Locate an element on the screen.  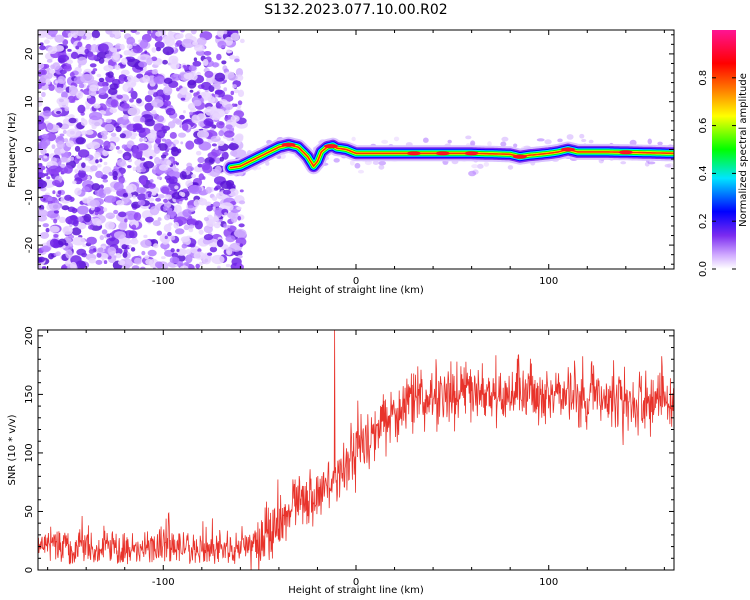
snr-ytick-label: 100 is located at coordinates (29, 452).